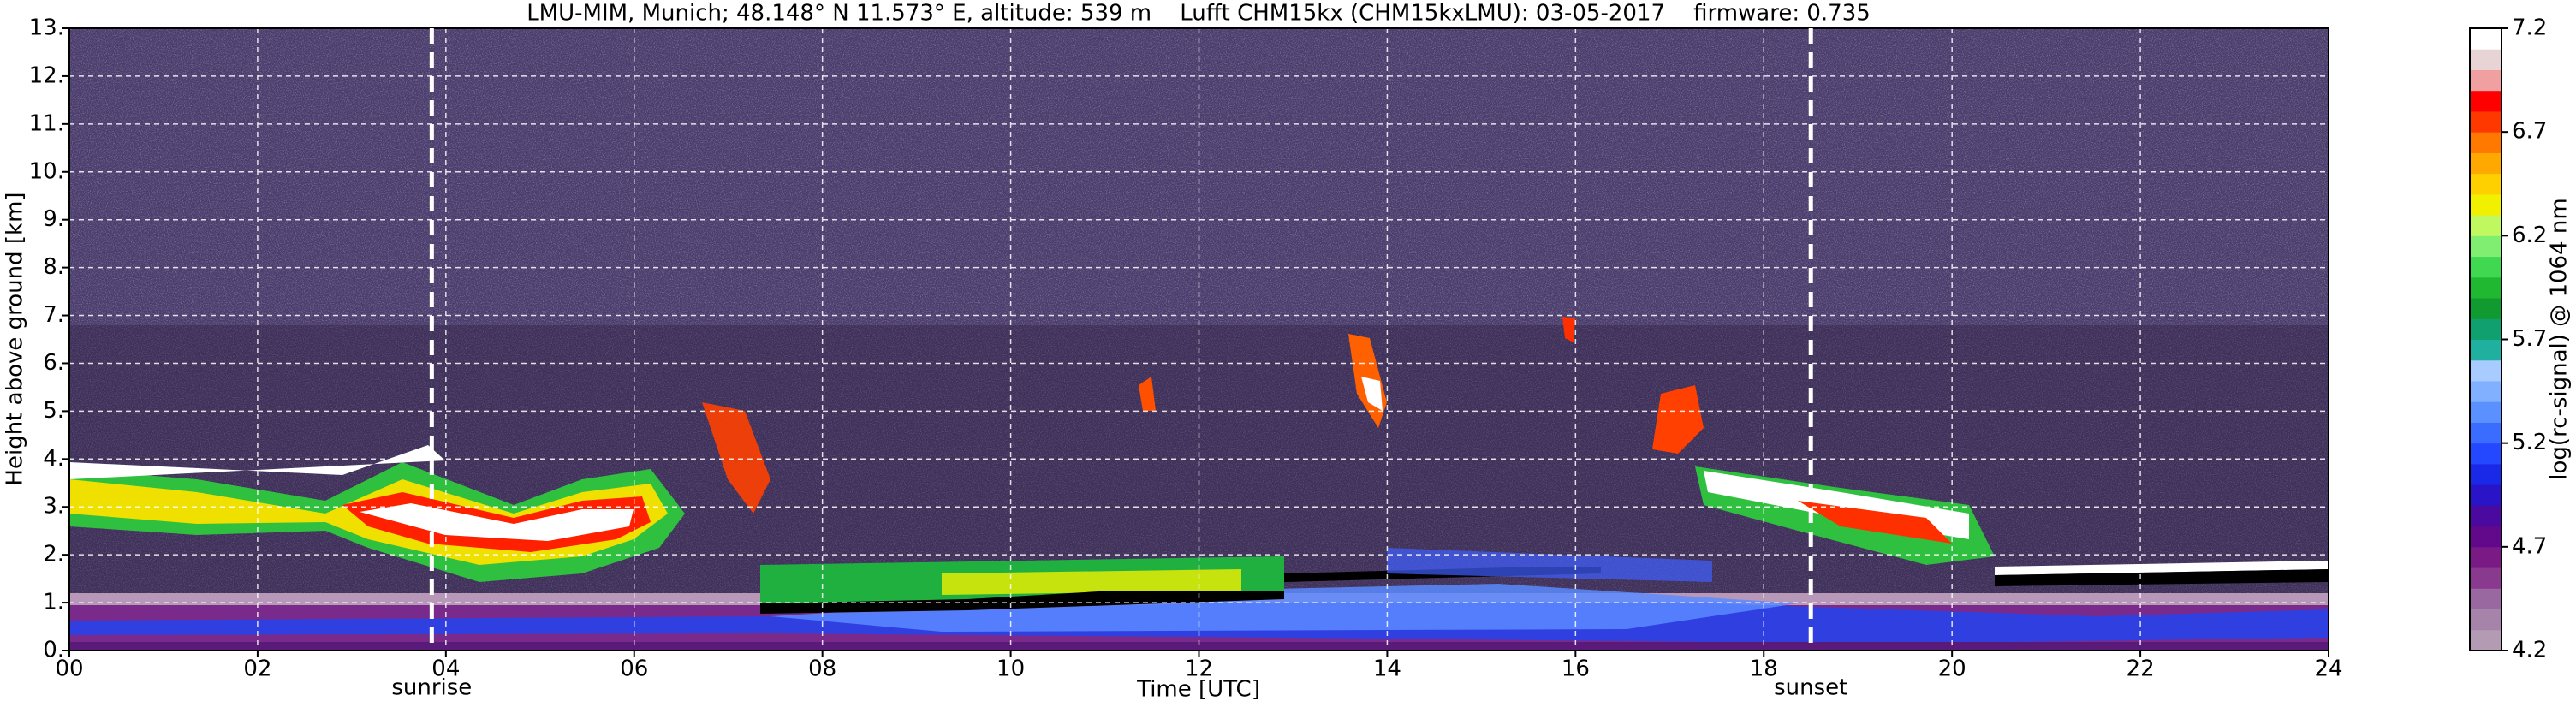 The width and height of the screenshot is (2576, 707). I want to click on x-tick-label: 18, so click(1764, 669).